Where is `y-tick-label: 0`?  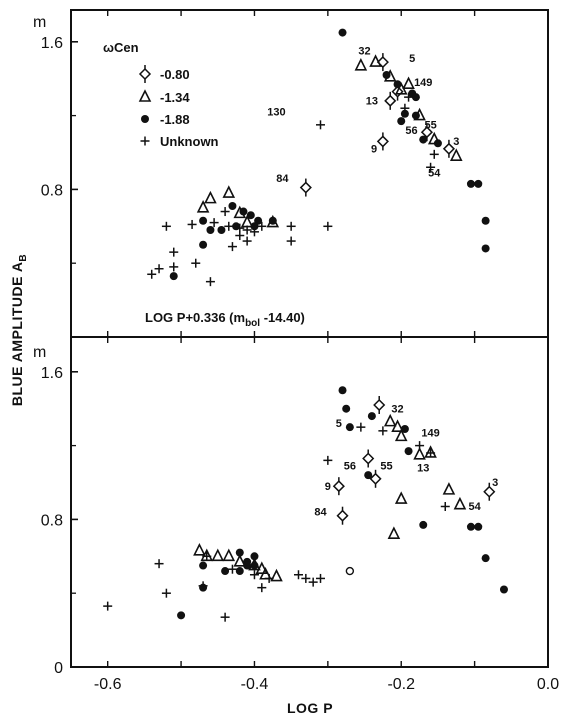
y-tick-label: 0 is located at coordinates (58, 668).